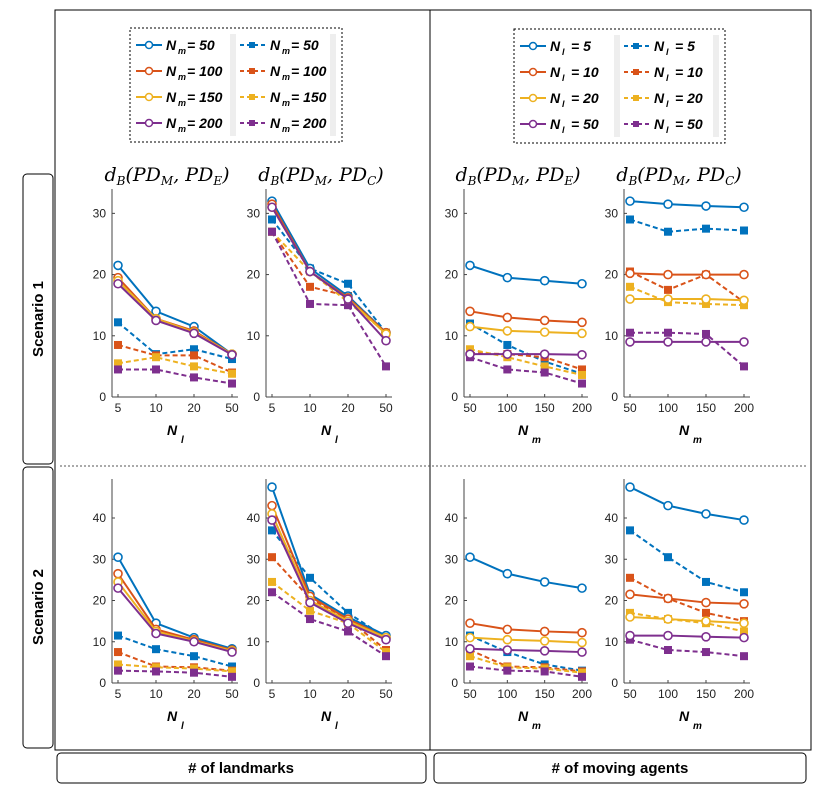 Image resolution: width=822 pixels, height=800 pixels. What do you see at coordinates (697, 726) in the screenshot?
I see `x-axis-label-subscript: m` at bounding box center [697, 726].